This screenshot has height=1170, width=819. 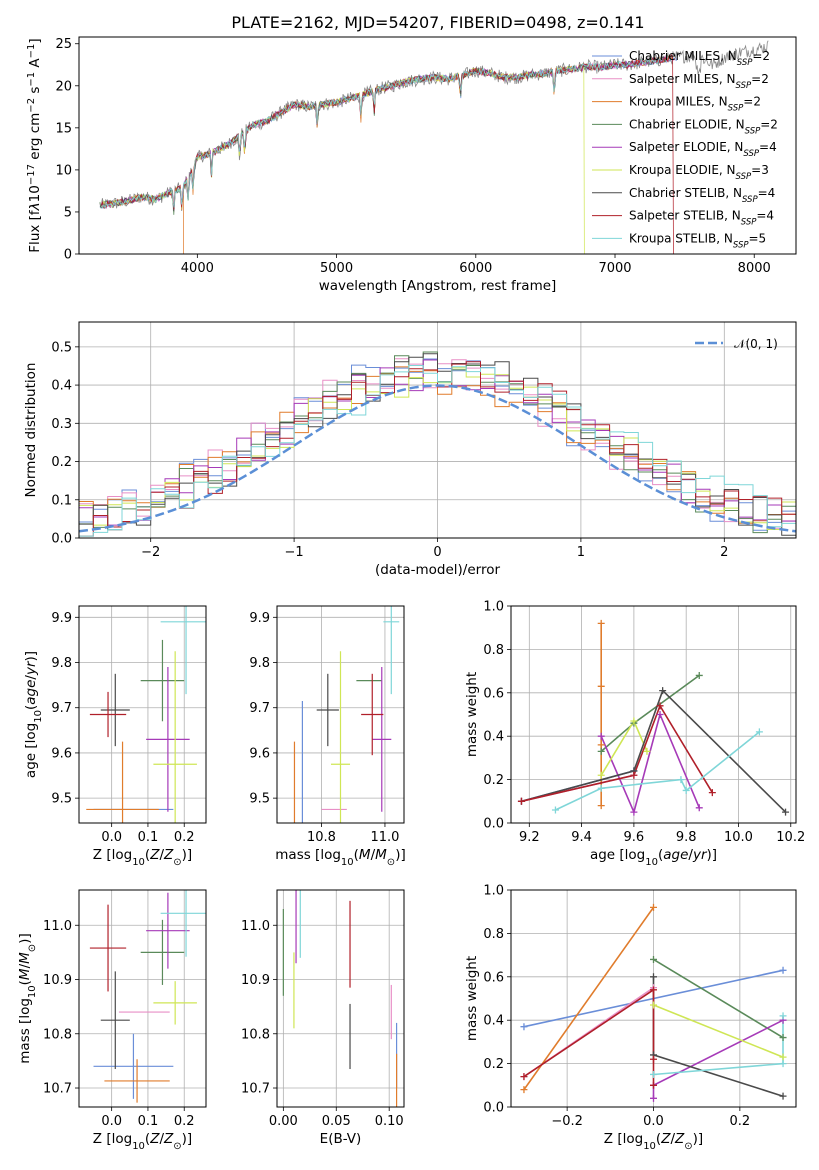 I want to click on legend-entry: Kroupa MILES, NSSP=2, so click(x=695, y=104).